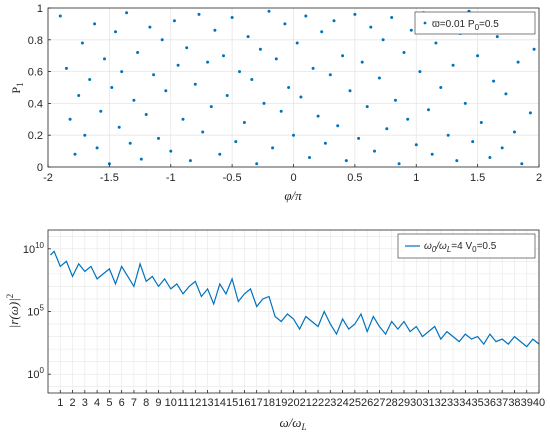  Describe the element at coordinates (134, 403) in the screenshot. I see `spectrum-x-tick-label: 7` at that location.